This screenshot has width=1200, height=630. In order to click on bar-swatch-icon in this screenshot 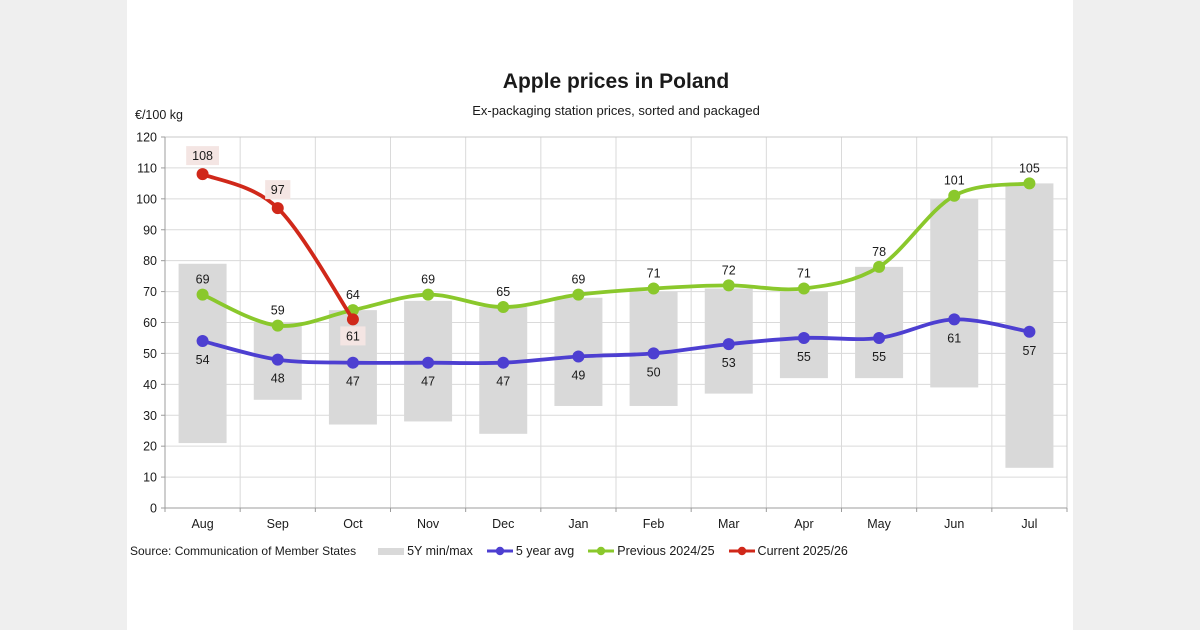, I will do `click(391, 551)`.